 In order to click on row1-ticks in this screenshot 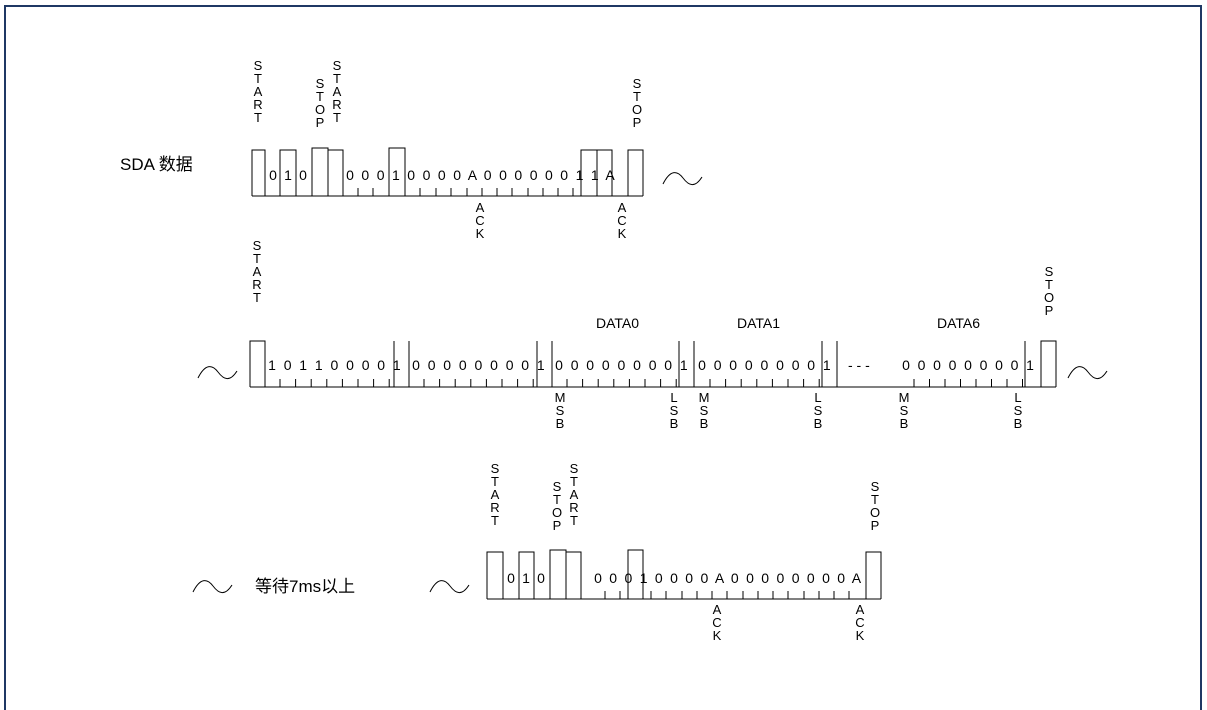, I will do `click(465, 192)`.